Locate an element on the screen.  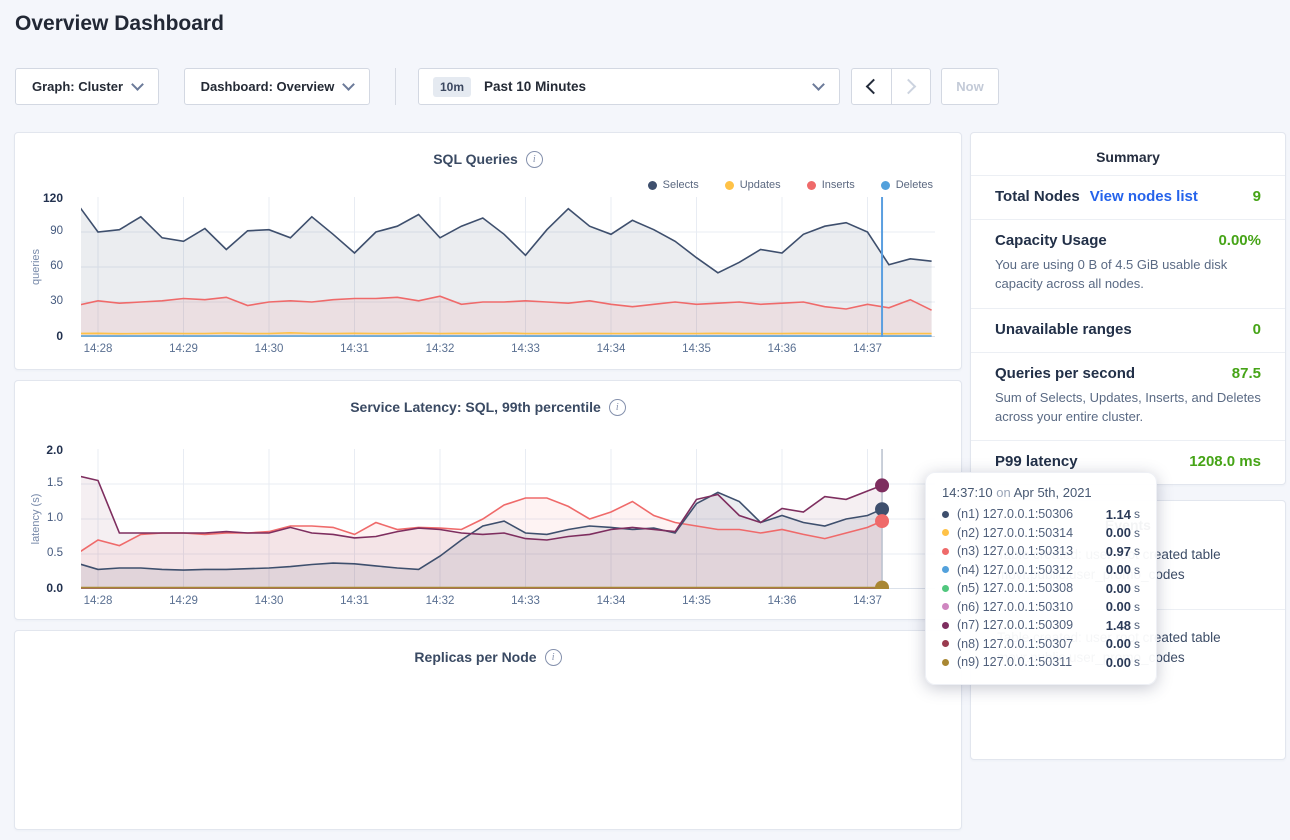
node-address: (n9) 127.0.0.1:50311 is located at coordinates (1015, 662).